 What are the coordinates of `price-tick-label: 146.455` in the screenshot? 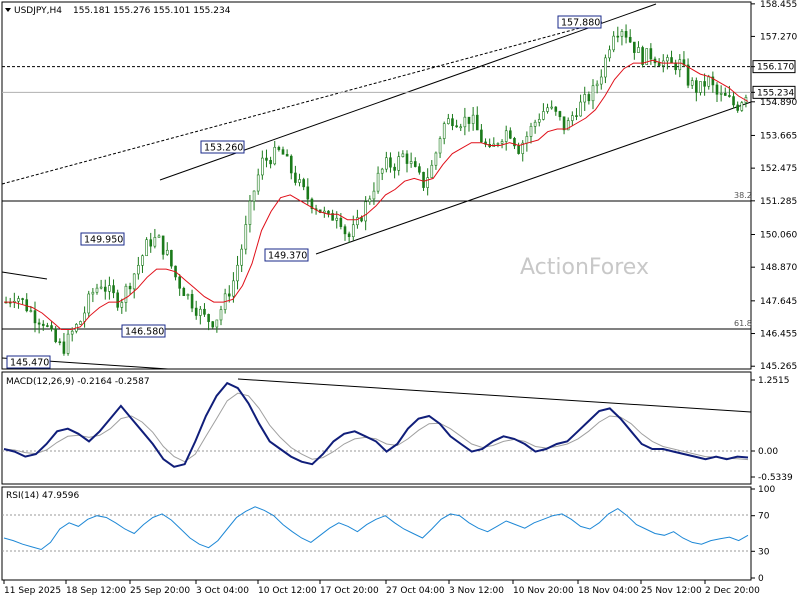 It's located at (778, 335).